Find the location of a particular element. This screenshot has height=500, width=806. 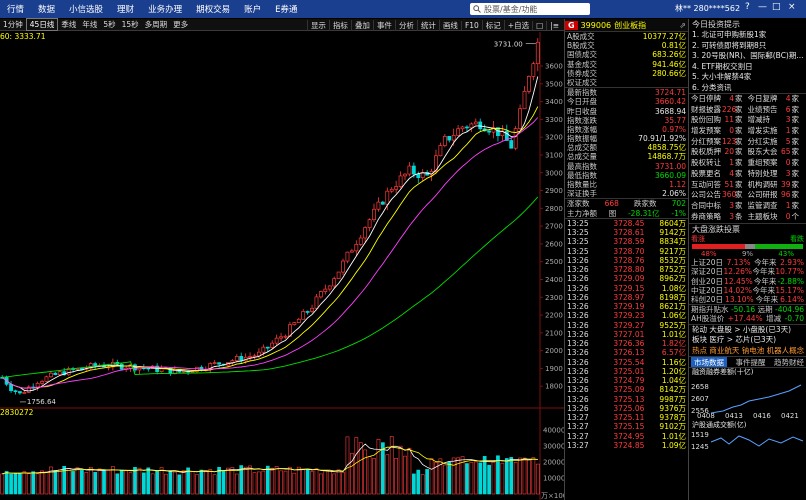

tool-mark: 标记 is located at coordinates (492, 25).